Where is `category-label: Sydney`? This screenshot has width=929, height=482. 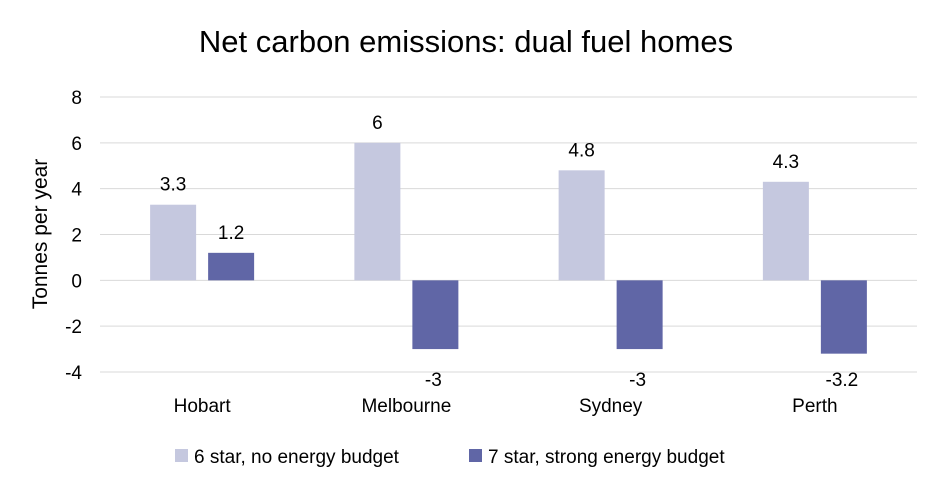
category-label: Sydney is located at coordinates (611, 406).